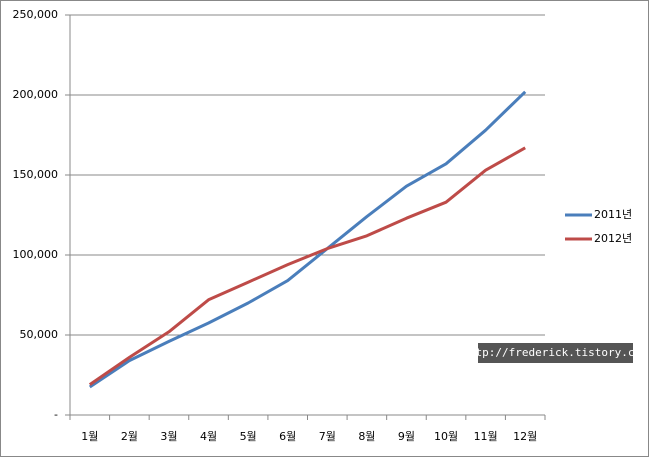 The image size is (649, 457). I want to click on legend-label: 2012년, so click(613, 238).